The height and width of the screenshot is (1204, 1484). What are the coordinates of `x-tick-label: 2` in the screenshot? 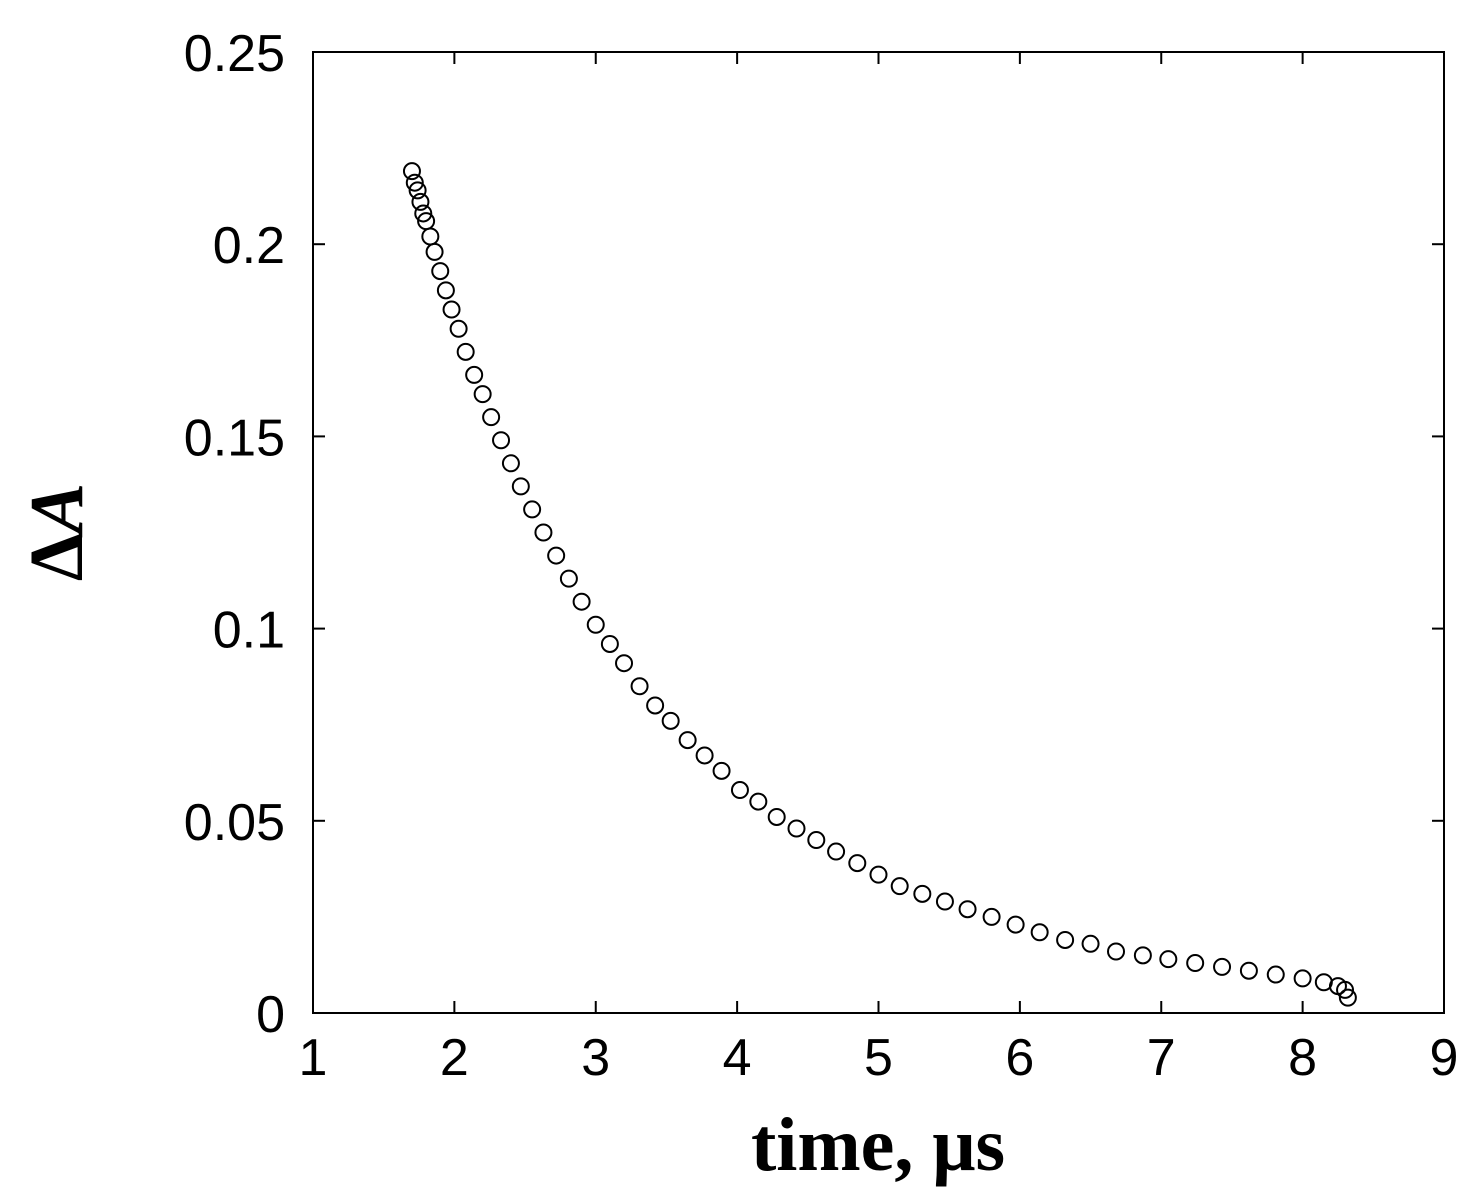 It's located at (454, 1058).